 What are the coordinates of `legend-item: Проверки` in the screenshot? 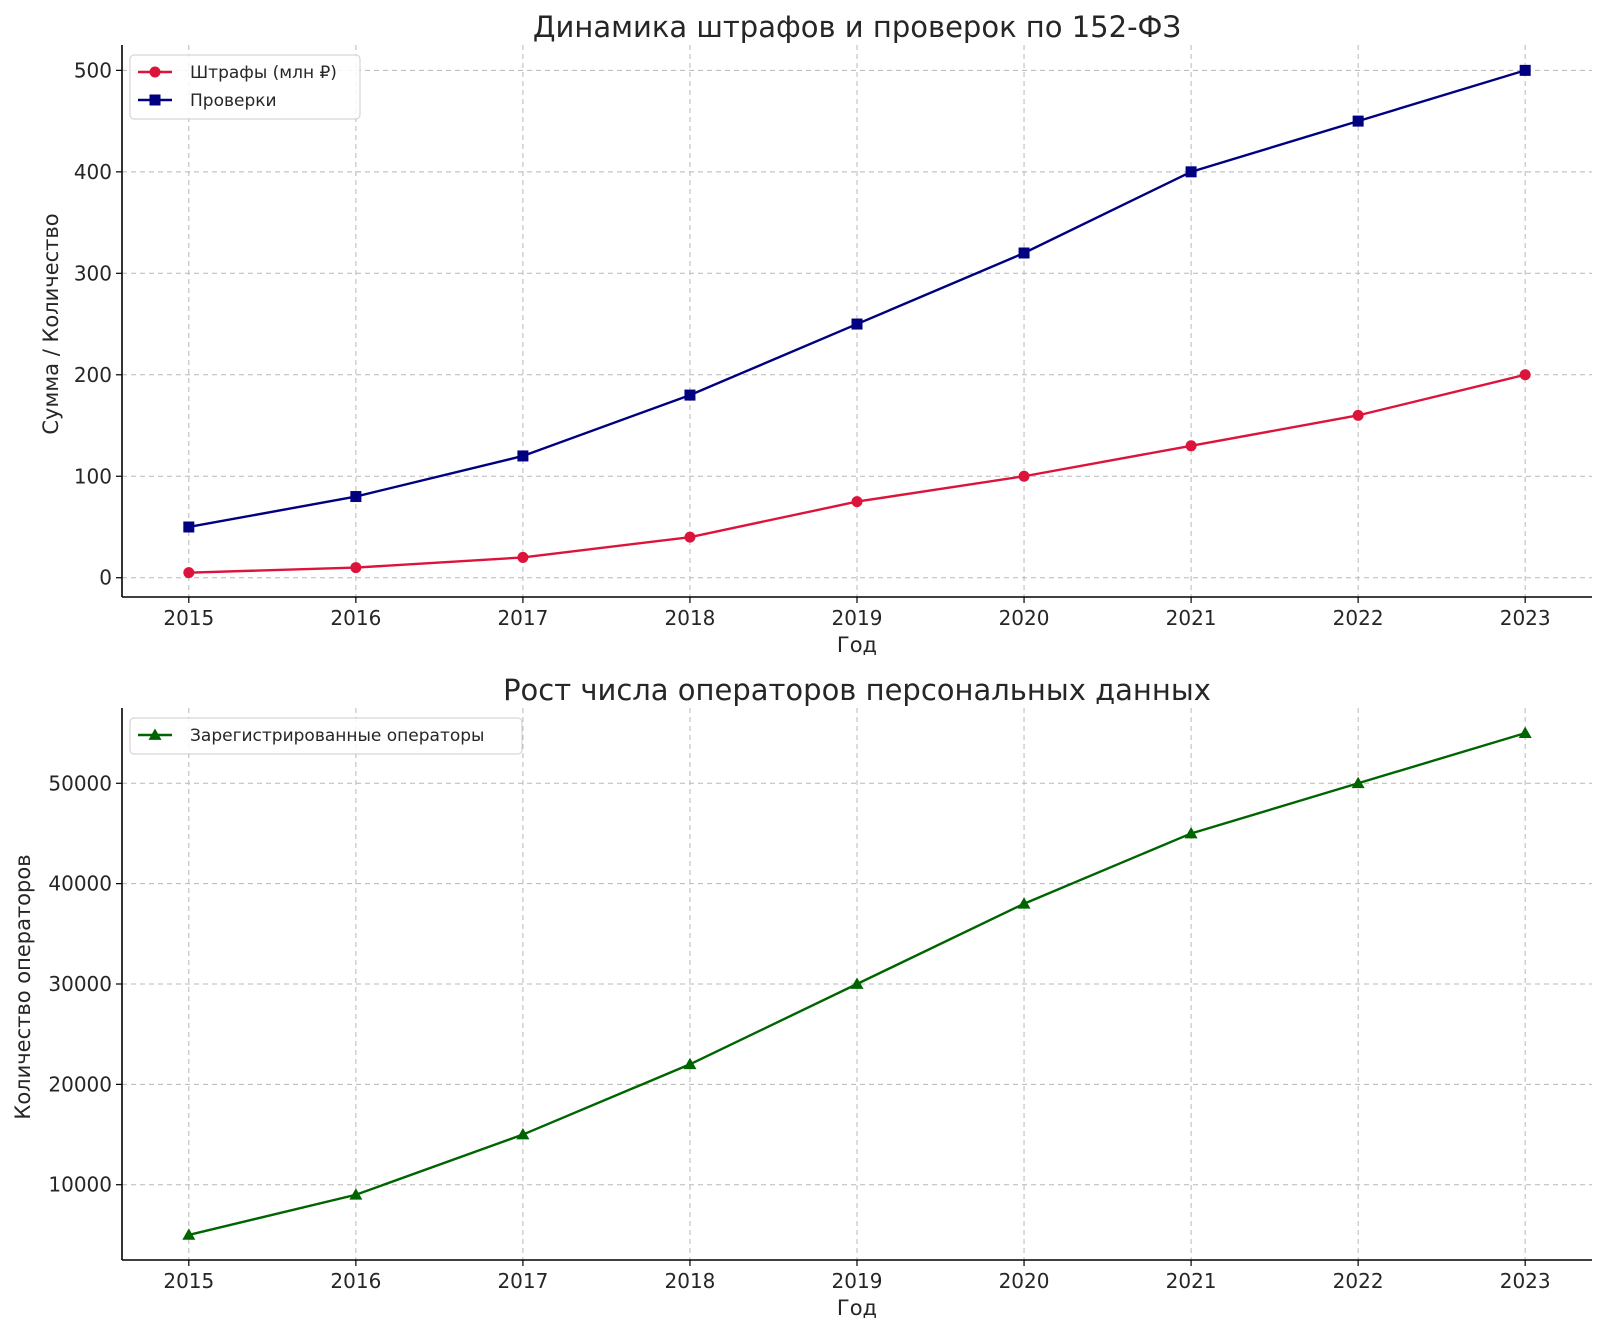 It's located at (207, 101).